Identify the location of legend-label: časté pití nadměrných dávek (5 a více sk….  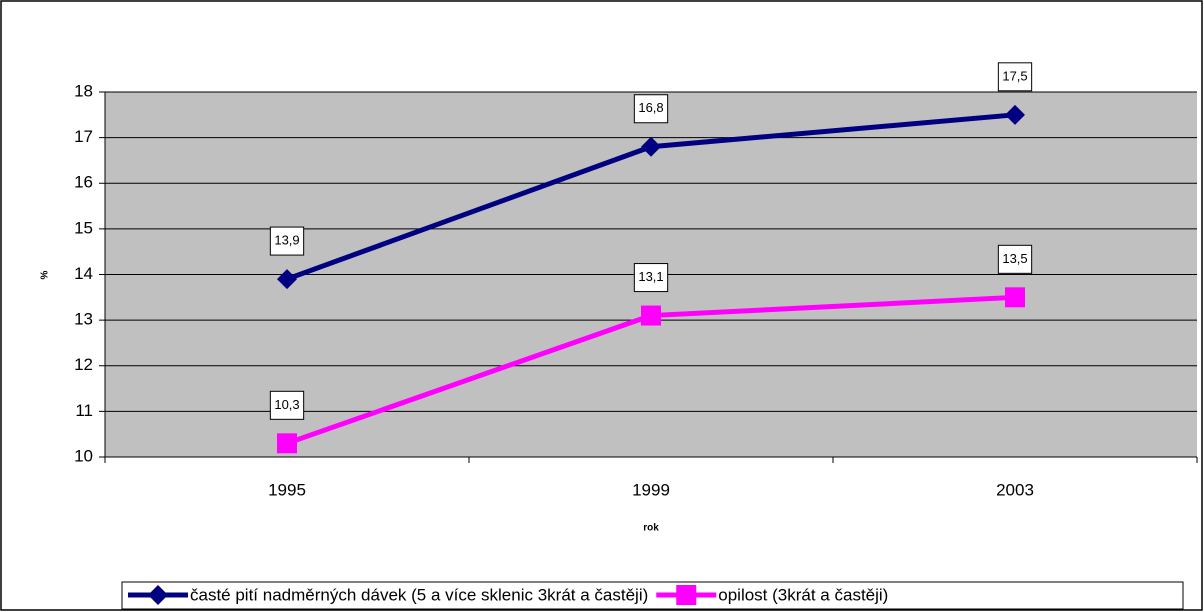
(419, 594).